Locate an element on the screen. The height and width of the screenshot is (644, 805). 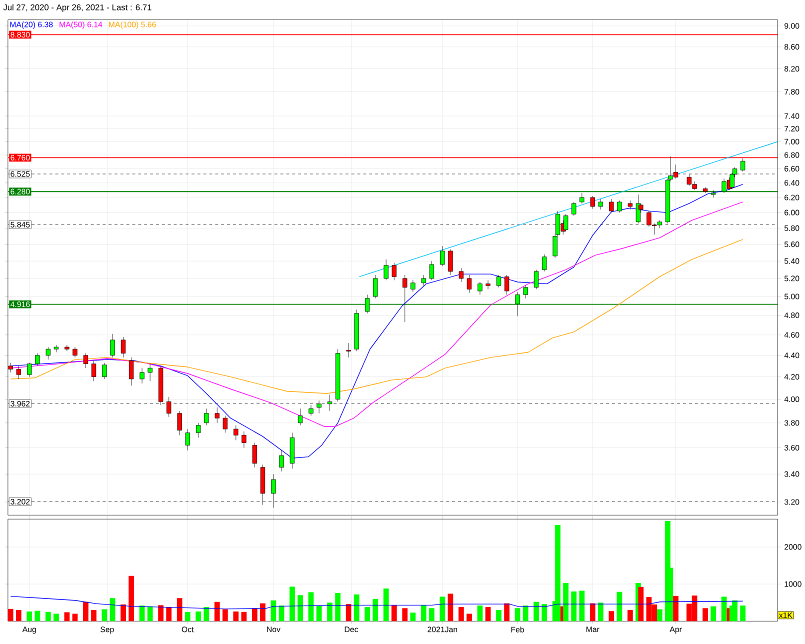
line-series is located at coordinates (377, 603).